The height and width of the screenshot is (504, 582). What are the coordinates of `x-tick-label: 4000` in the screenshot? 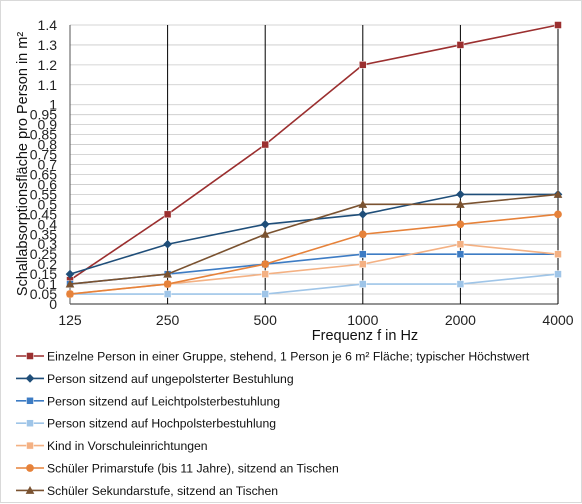 It's located at (557, 320).